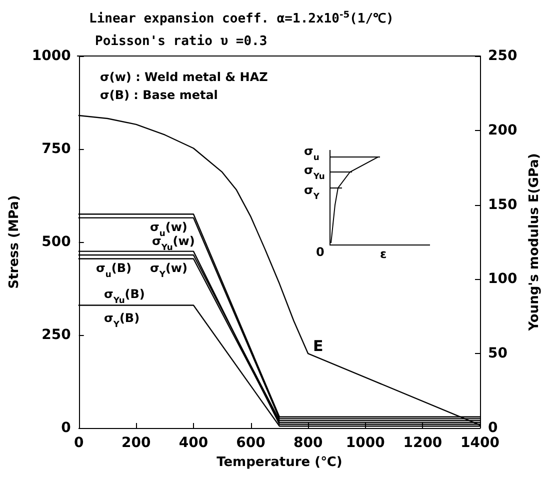  I want to click on y-tick-label: 750, so click(57, 149).